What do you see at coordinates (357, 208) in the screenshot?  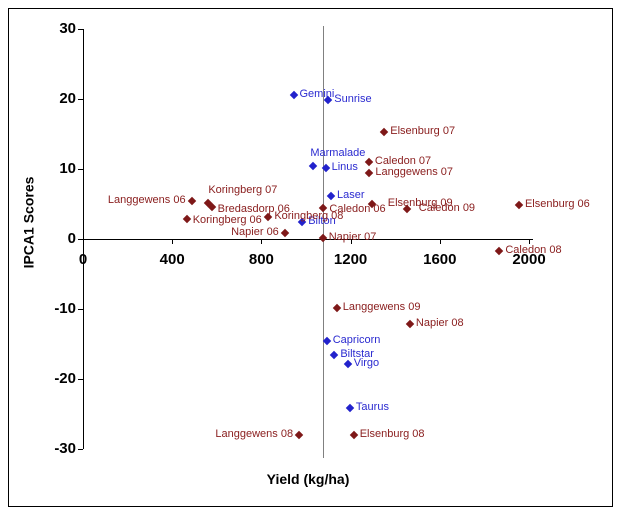 I see `data-point-label: Caledon 06` at bounding box center [357, 208].